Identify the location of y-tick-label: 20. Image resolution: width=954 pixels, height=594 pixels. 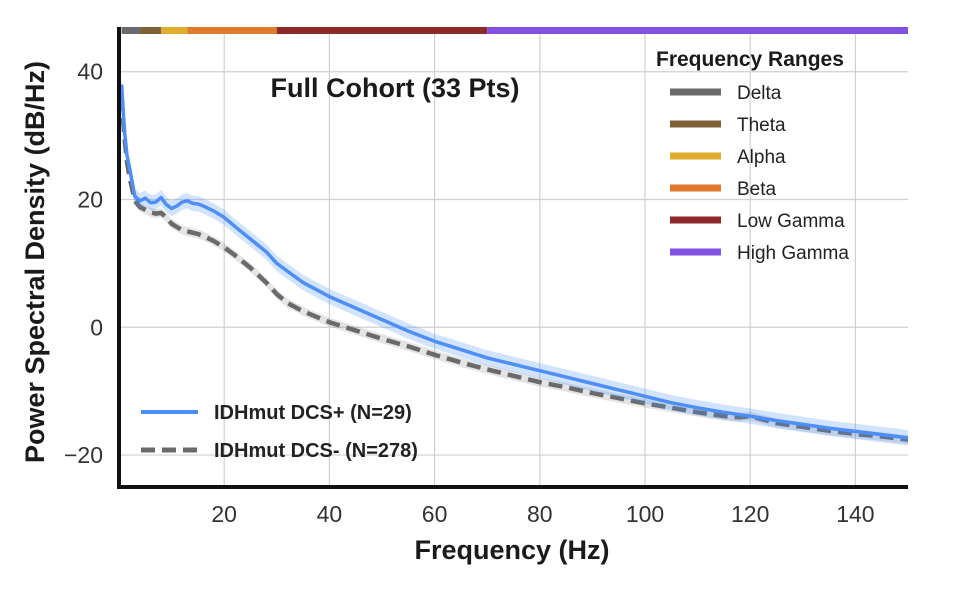
(90, 200).